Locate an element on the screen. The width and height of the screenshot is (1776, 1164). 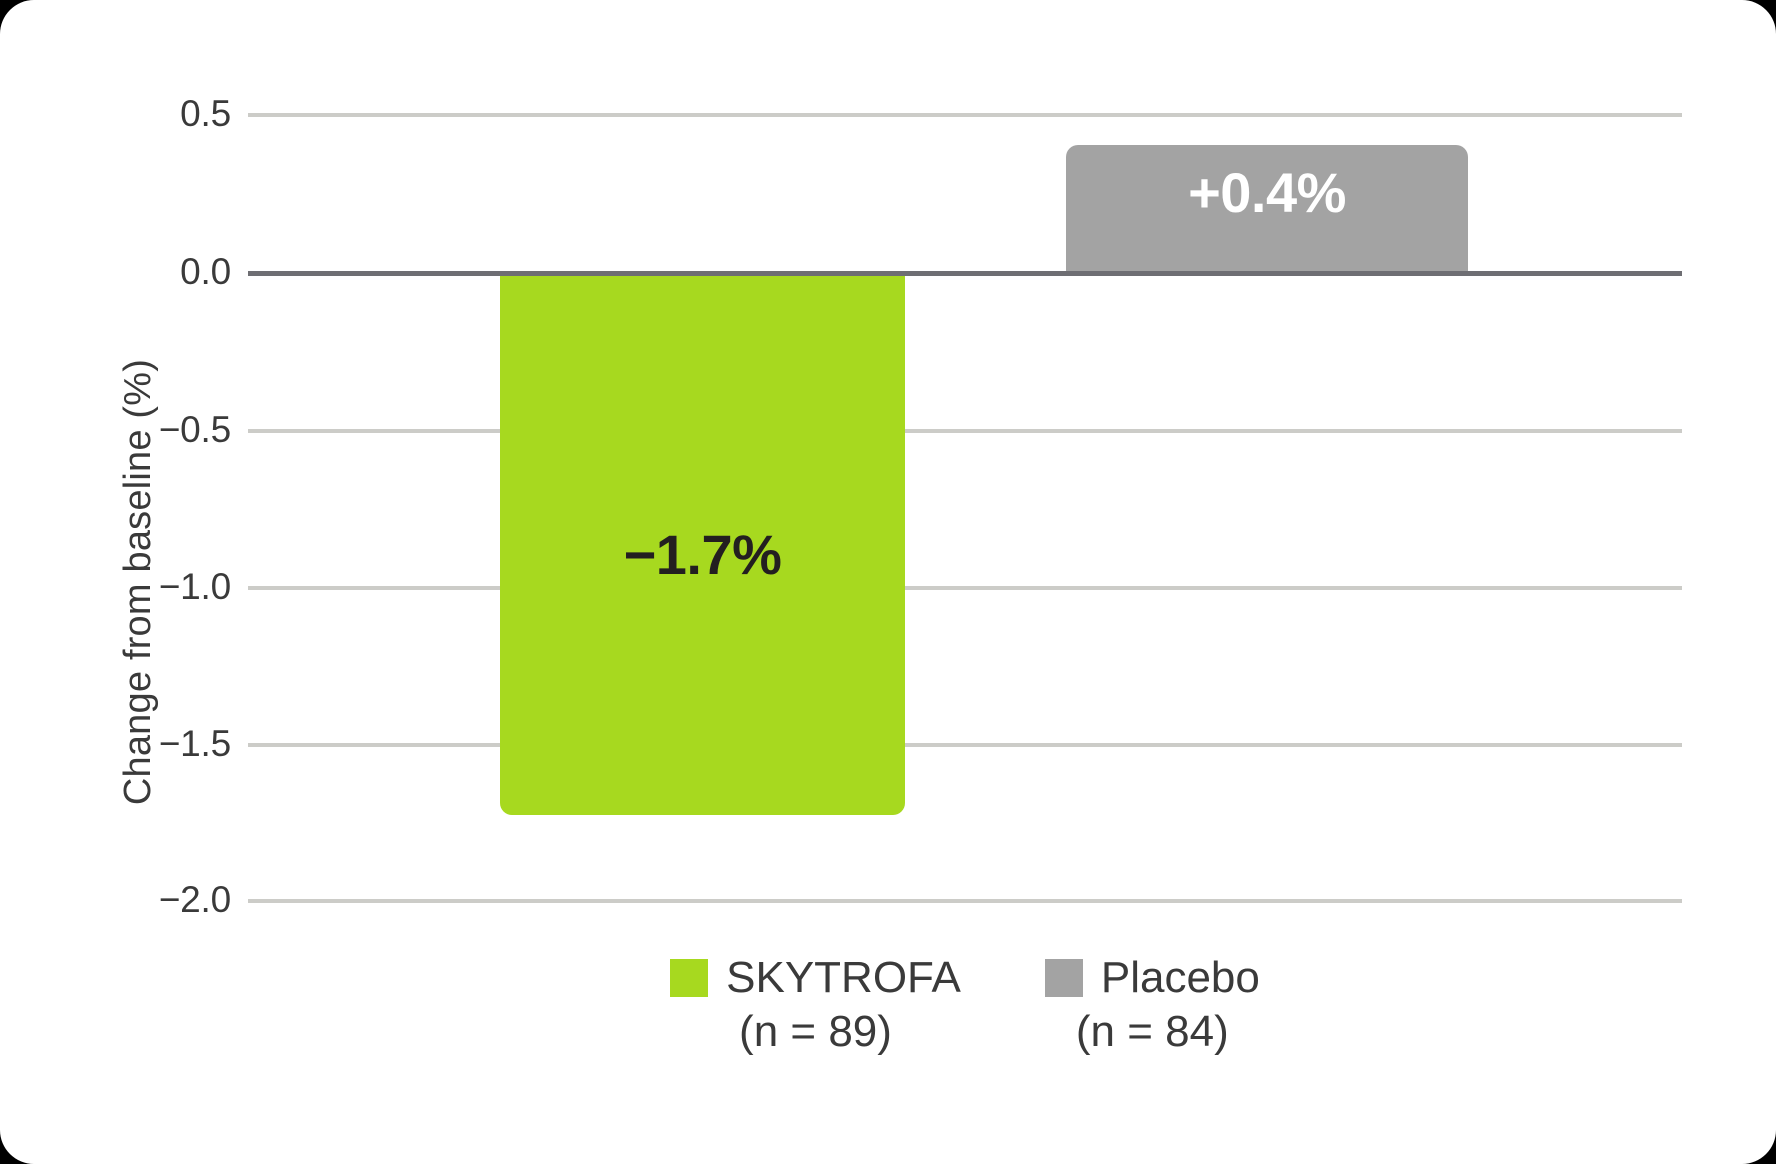
legend-label-placebo: Placebo is located at coordinates (1180, 977).